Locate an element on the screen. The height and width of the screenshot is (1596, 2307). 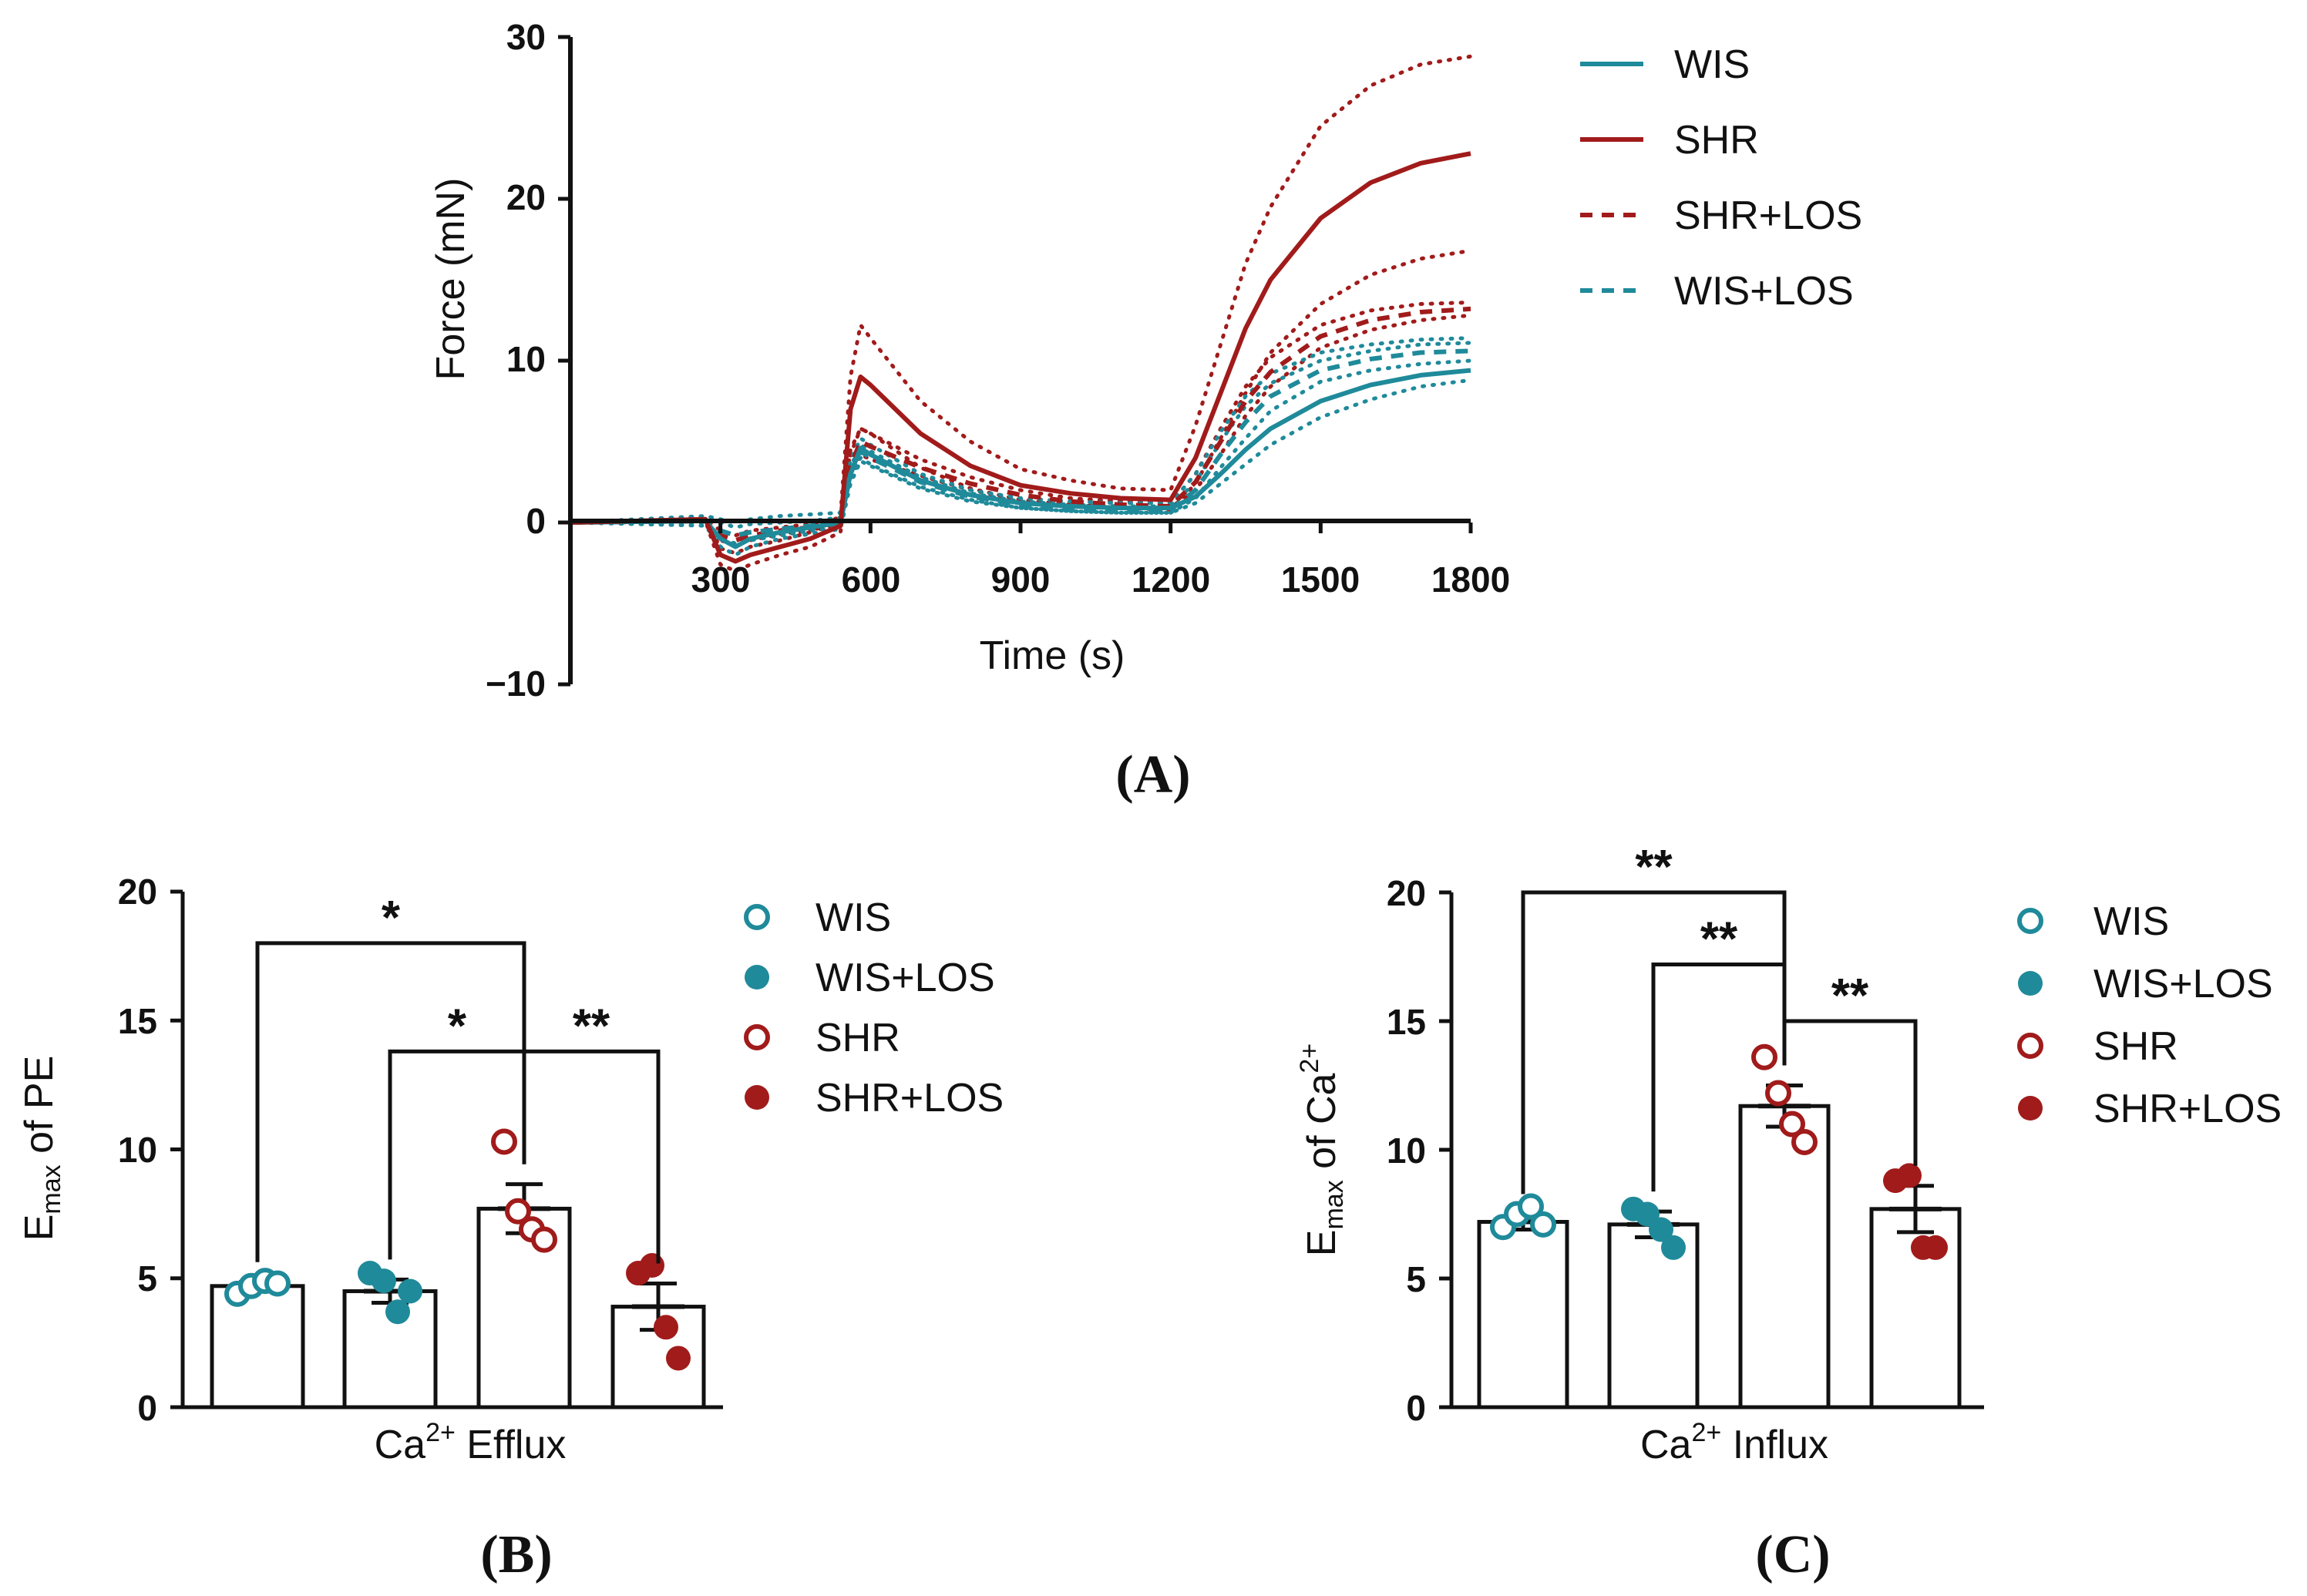
panel-c-y-label: Emax of Ca2+ is located at coordinates (1322, 1150).